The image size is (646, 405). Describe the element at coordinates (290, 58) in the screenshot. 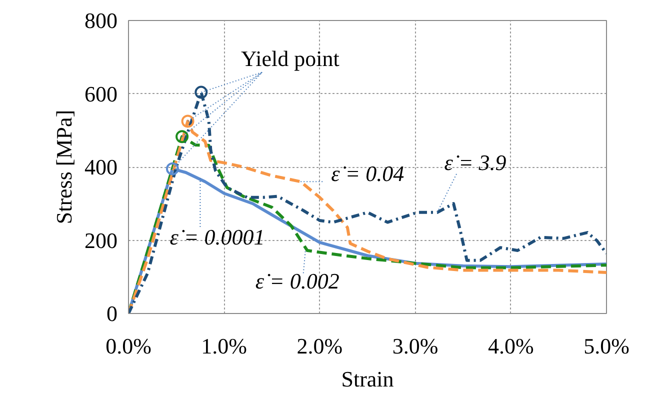

I see `annotation: Yield point` at that location.